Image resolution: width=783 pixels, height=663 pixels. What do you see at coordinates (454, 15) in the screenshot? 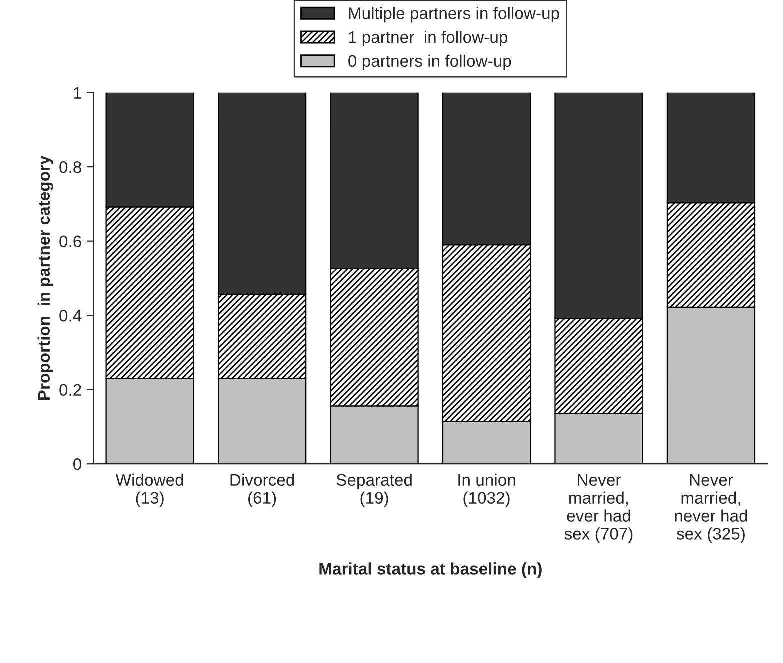
I see `legend-label: Multiple partners in follow-up` at bounding box center [454, 15].